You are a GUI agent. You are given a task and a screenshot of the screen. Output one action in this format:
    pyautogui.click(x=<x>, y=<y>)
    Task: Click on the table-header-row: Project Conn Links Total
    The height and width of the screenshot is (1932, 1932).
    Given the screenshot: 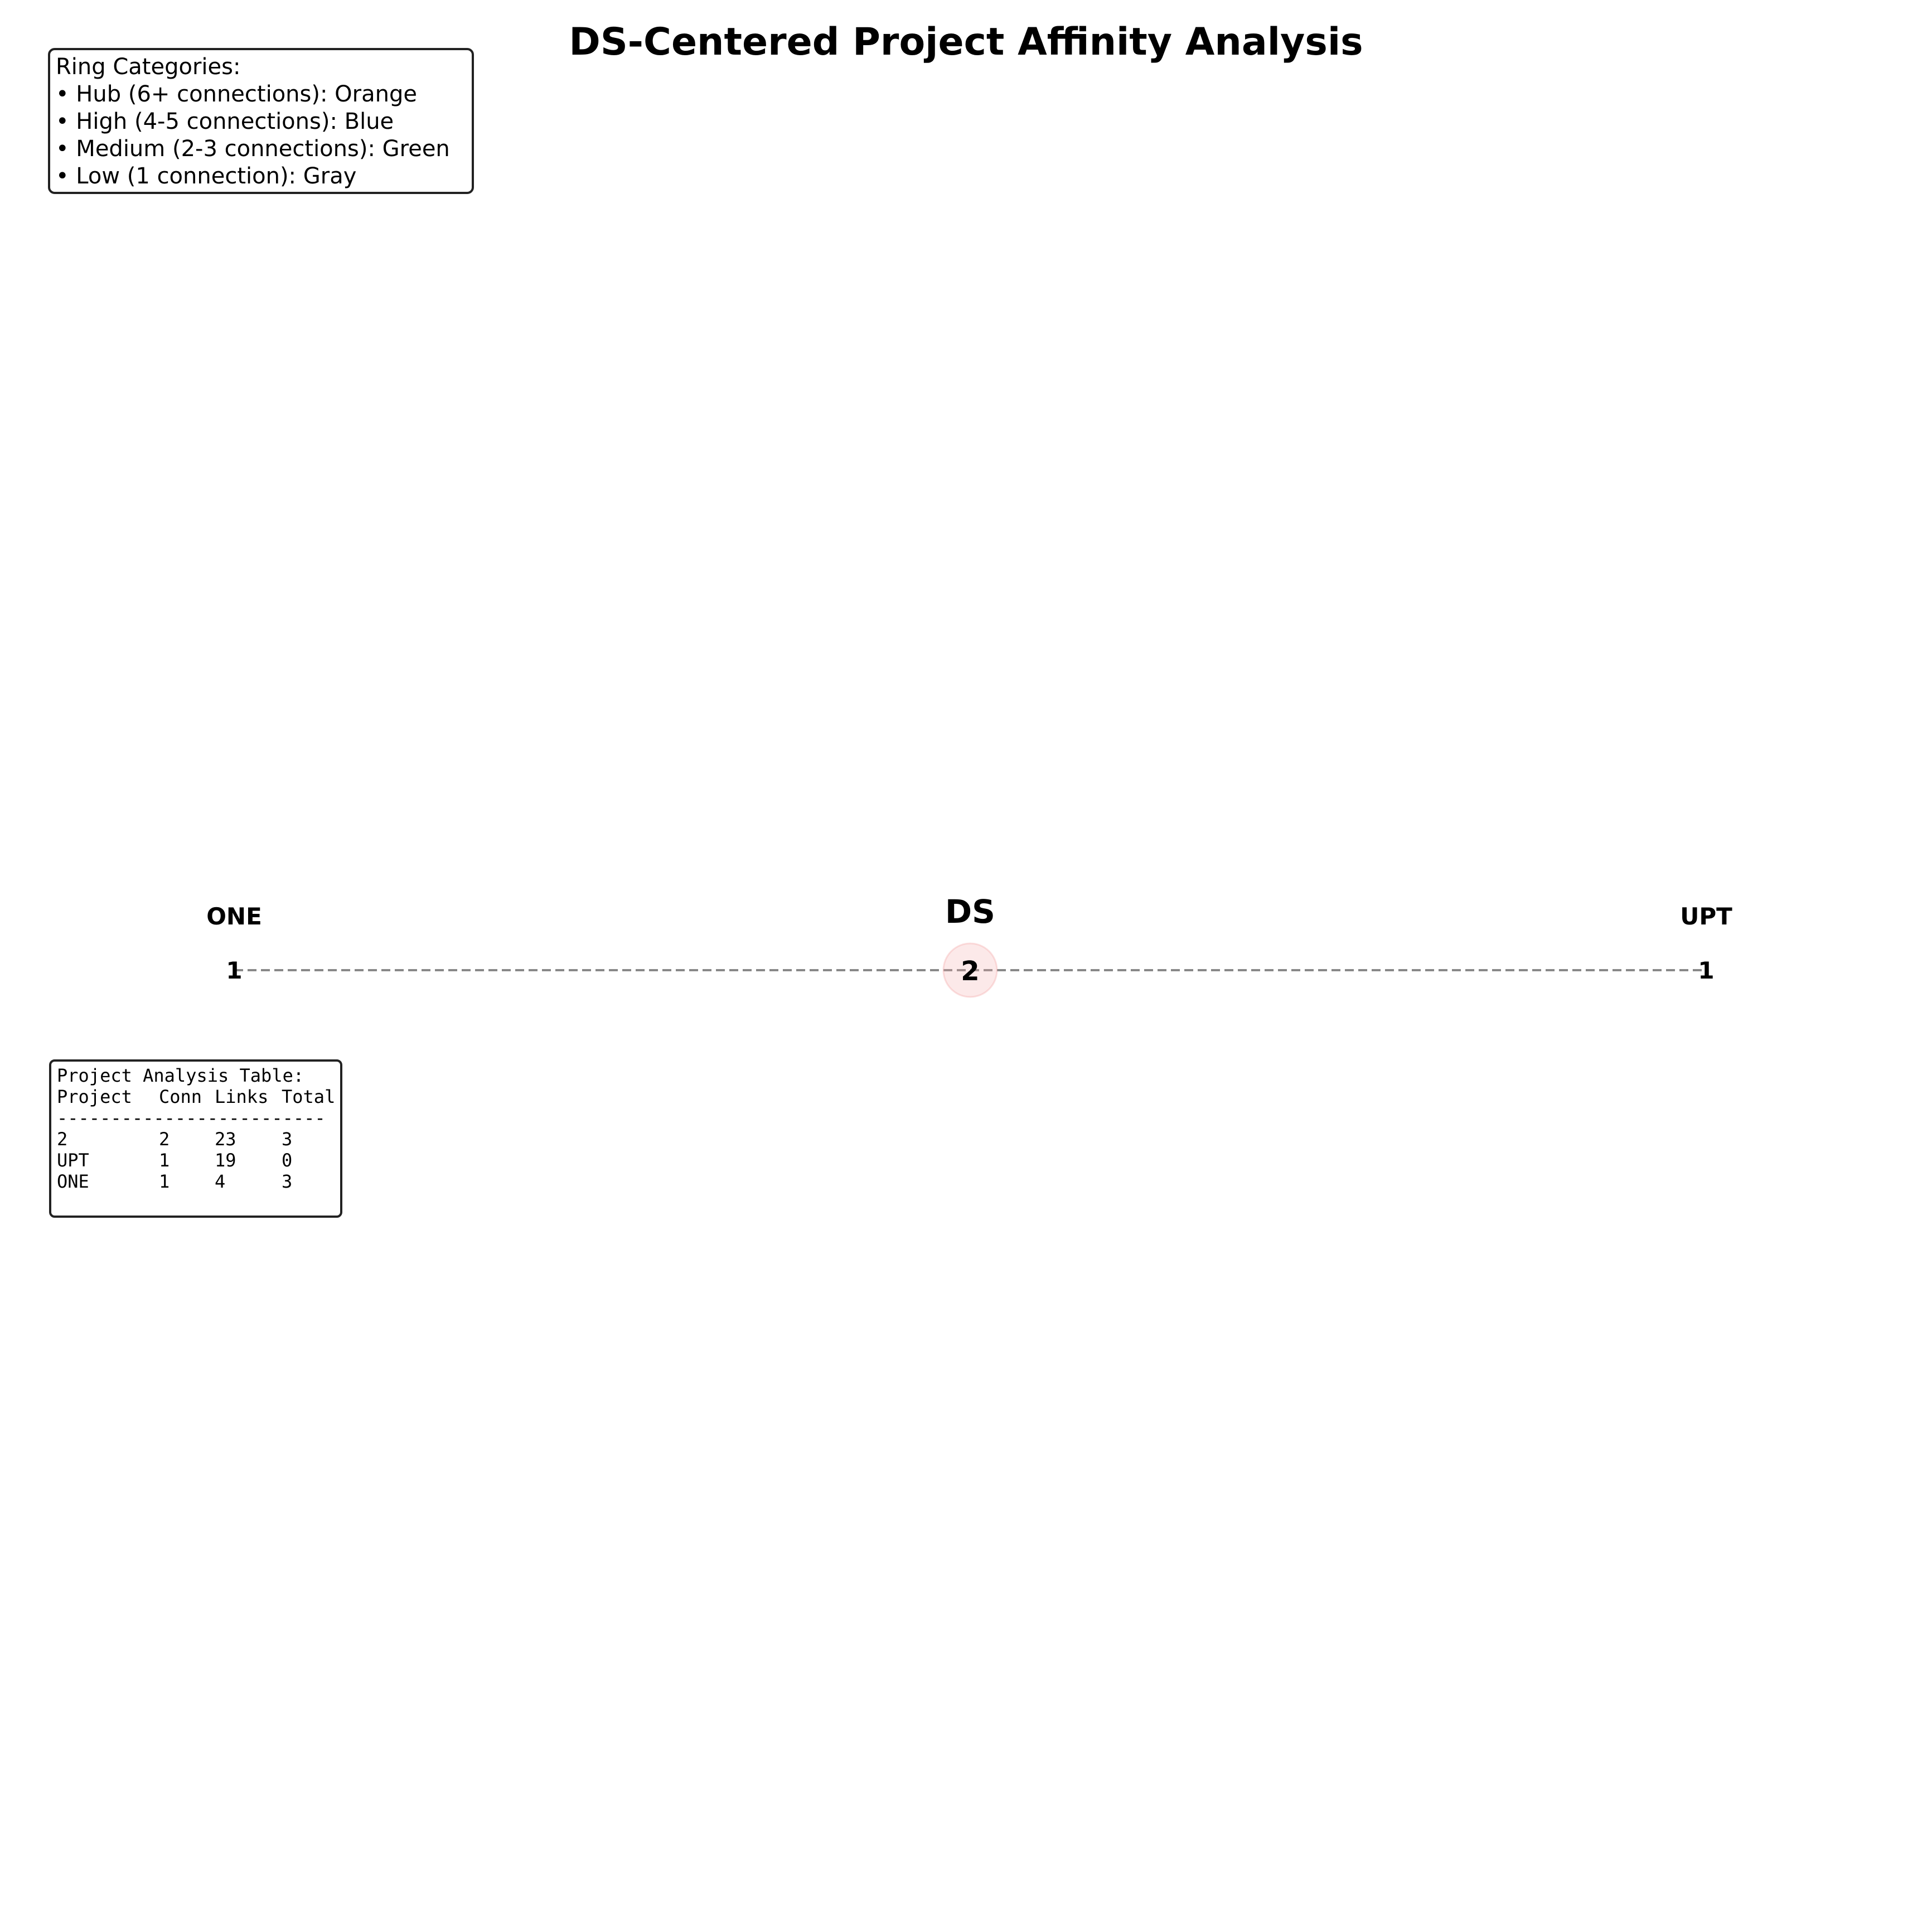 What is the action you would take?
    pyautogui.click(x=196, y=1096)
    